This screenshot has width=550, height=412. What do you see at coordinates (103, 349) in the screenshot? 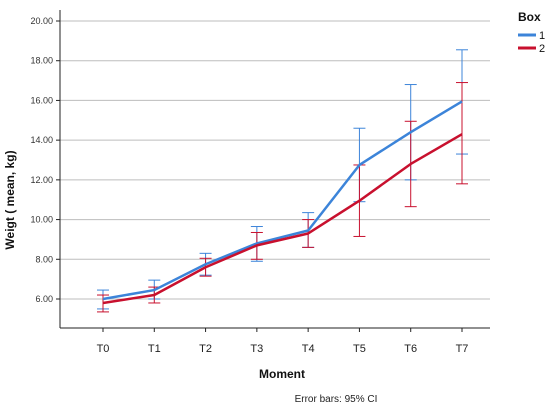
I see `x-tick-label: T0` at bounding box center [103, 349].